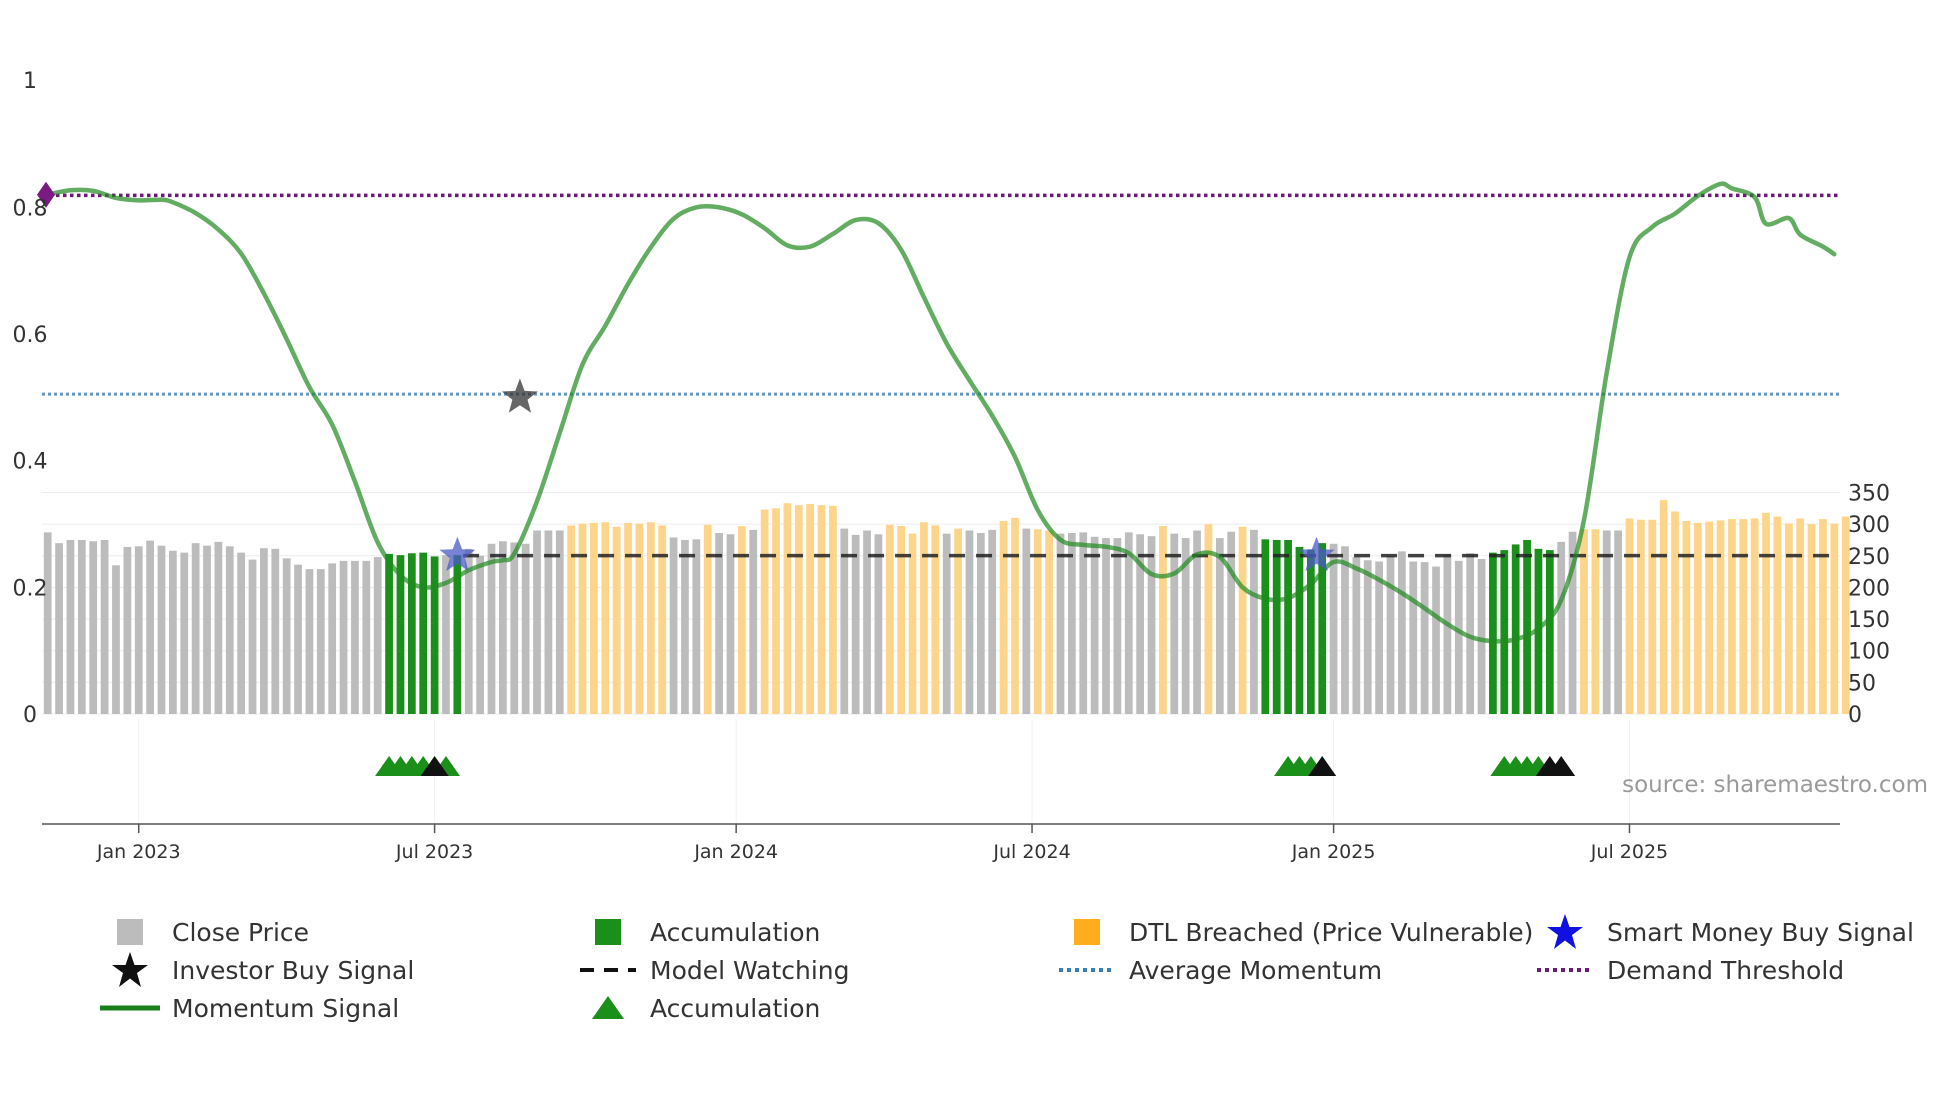 The height and width of the screenshot is (1106, 1960). What do you see at coordinates (130, 1008) in the screenshot?
I see `solid-line-icon` at bounding box center [130, 1008].